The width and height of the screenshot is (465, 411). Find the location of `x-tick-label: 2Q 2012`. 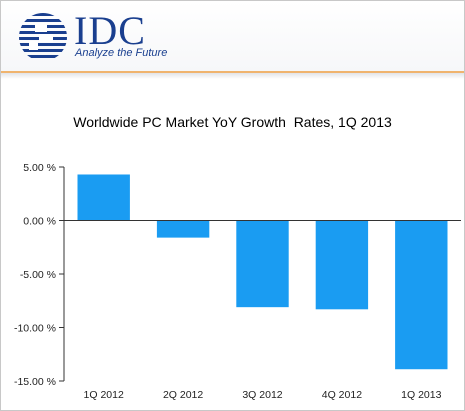

x-tick-label: 2Q 2012 is located at coordinates (183, 395).